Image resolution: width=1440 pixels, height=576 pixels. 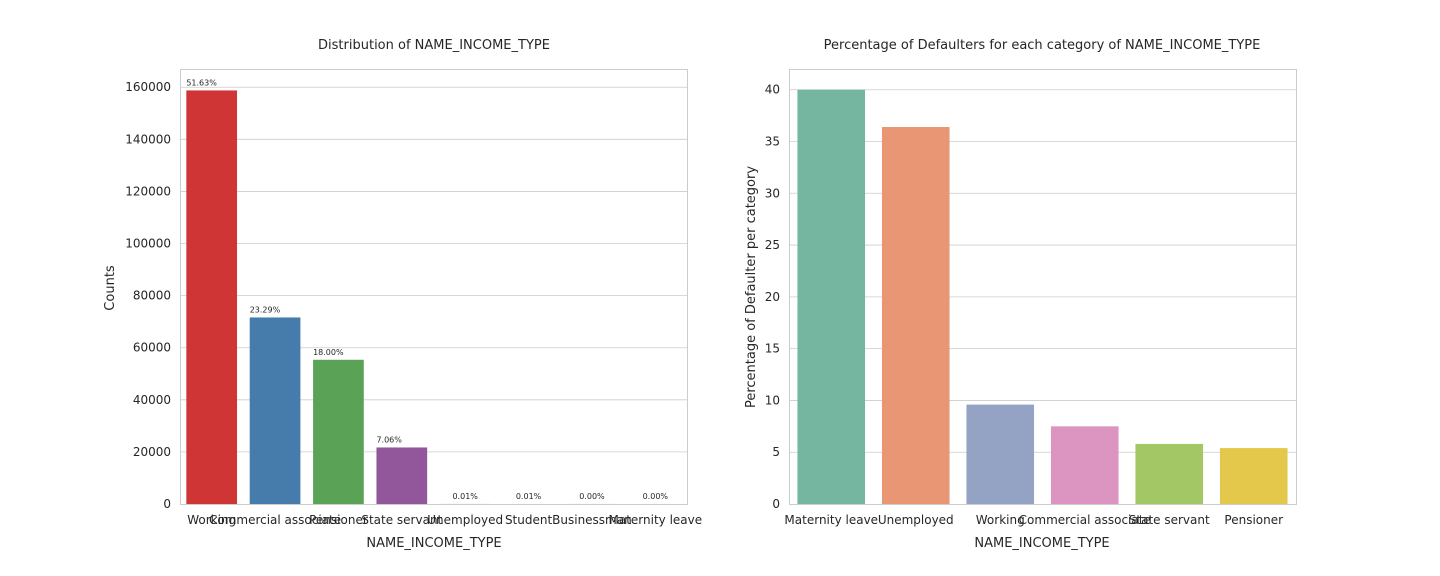 I want to click on data-label: 23.29%, so click(x=265, y=309).